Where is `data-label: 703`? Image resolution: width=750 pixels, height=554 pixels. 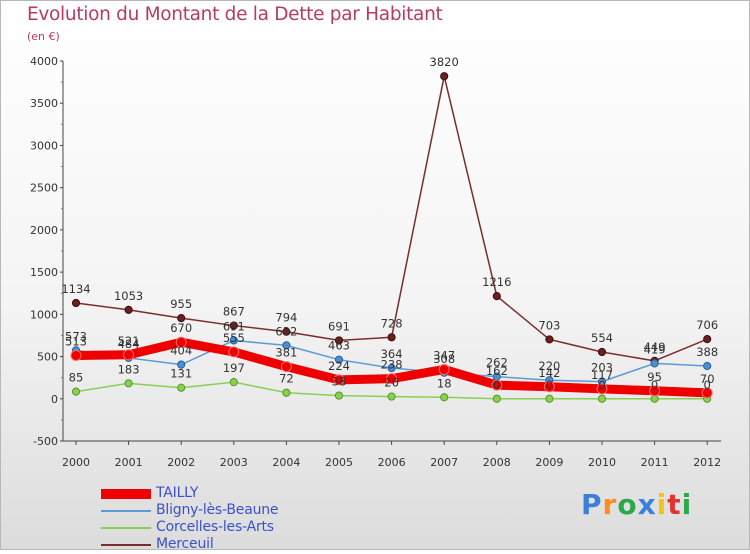
data-label: 703 is located at coordinates (549, 325).